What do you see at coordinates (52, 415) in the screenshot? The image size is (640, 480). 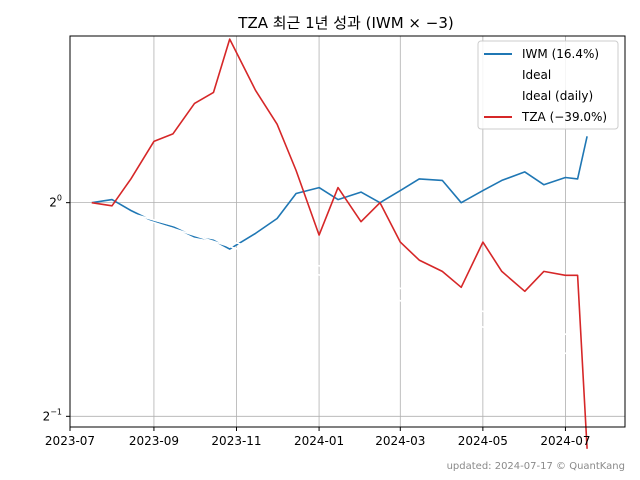 I see `y-tick-label: 2−1` at bounding box center [52, 415].